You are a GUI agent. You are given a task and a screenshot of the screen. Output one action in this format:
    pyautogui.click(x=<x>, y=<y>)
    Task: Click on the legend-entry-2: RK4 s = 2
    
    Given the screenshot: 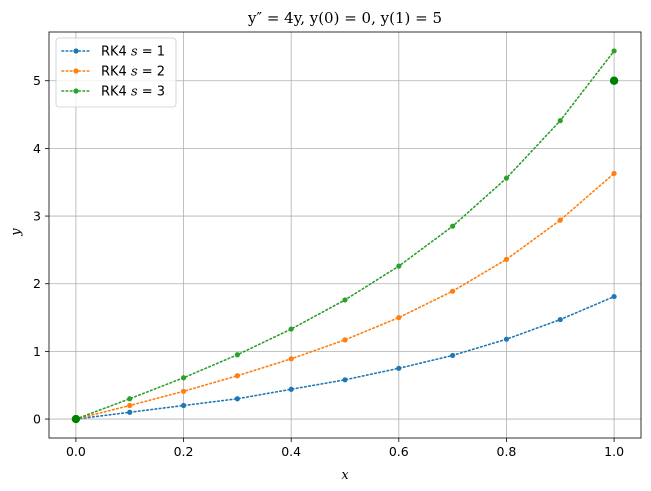 What is the action you would take?
    pyautogui.click(x=133, y=72)
    